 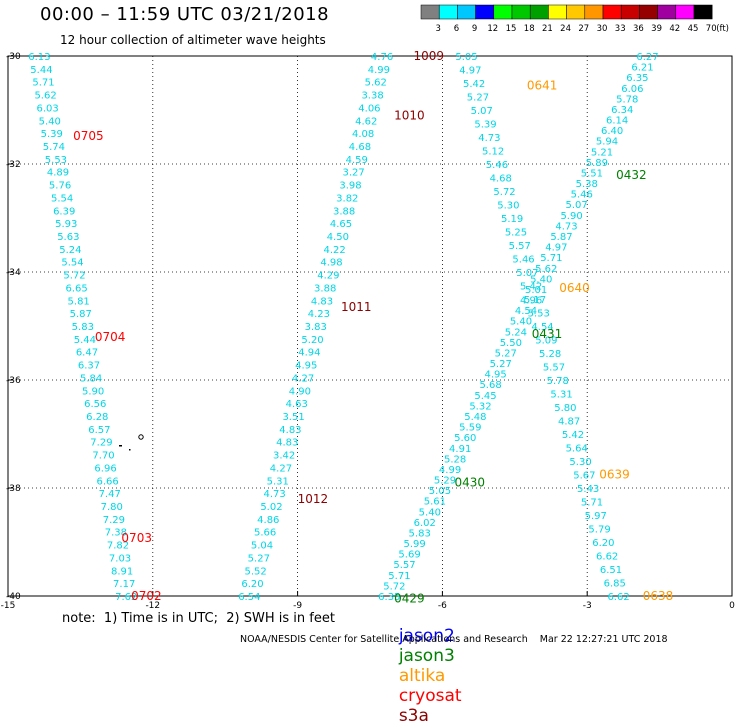 What do you see at coordinates (297, 404) in the screenshot?
I see `wave-height-point: 4.63` at bounding box center [297, 404].